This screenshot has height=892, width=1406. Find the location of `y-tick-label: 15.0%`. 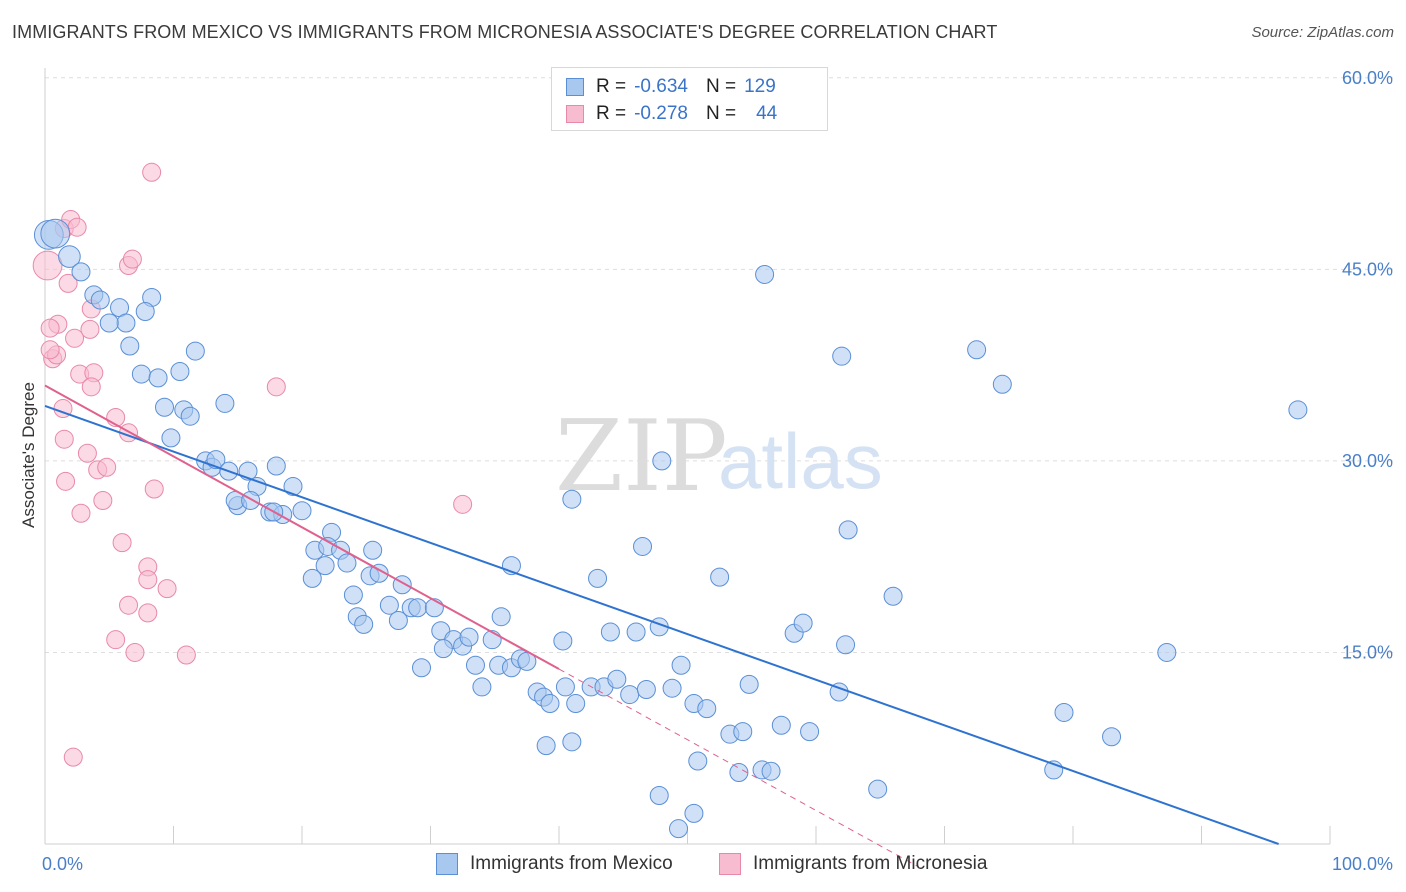

y-tick-label: 15.0% is located at coordinates (1367, 652).